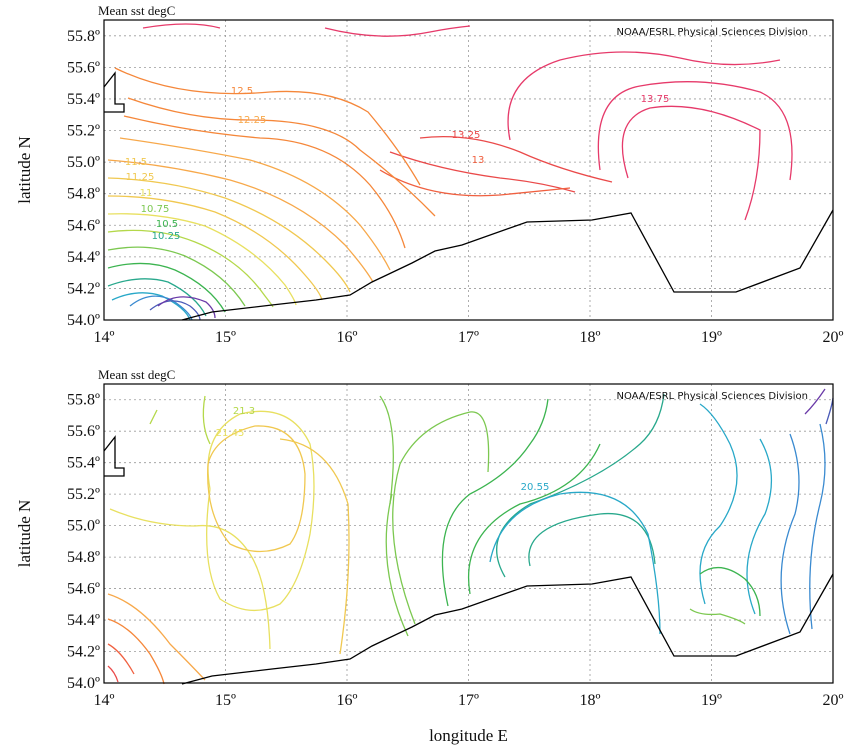 The height and width of the screenshot is (754, 852). I want to click on contour-label: 13, so click(478, 160).